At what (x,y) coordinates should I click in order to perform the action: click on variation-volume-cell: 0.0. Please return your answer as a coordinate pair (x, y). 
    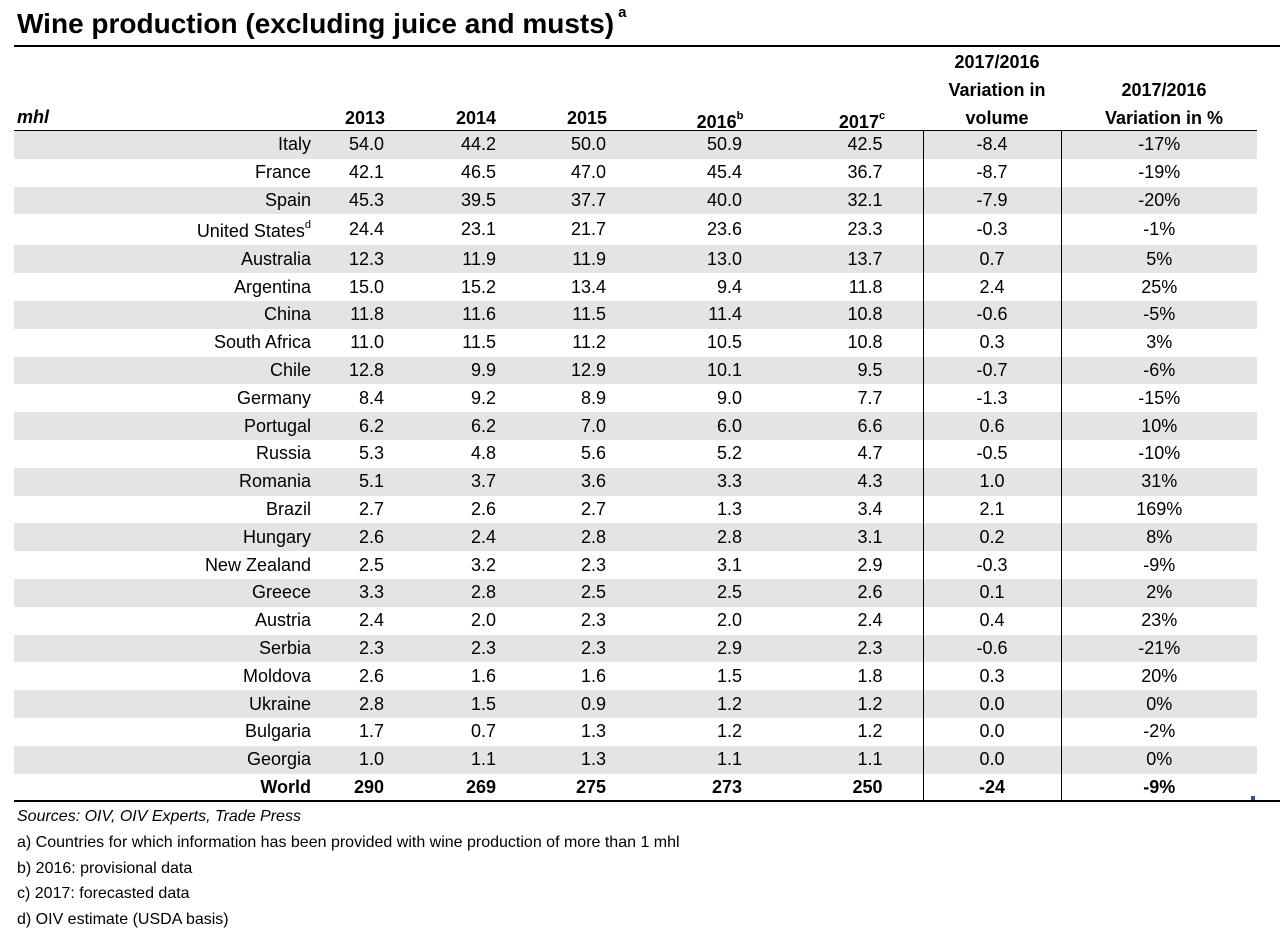
    Looking at the image, I should click on (991, 759).